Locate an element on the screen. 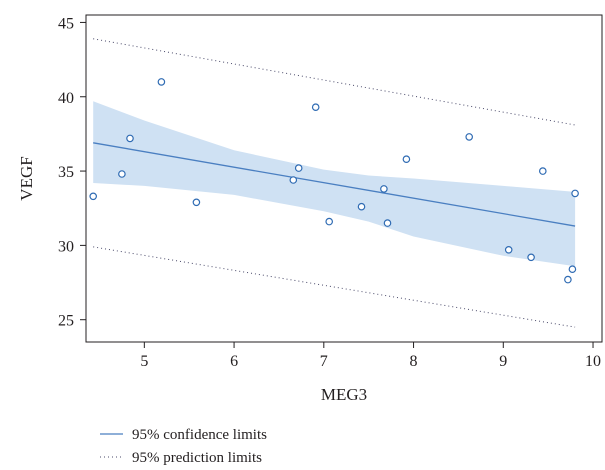 The image size is (605, 470). regression-line is located at coordinates (334, 184).